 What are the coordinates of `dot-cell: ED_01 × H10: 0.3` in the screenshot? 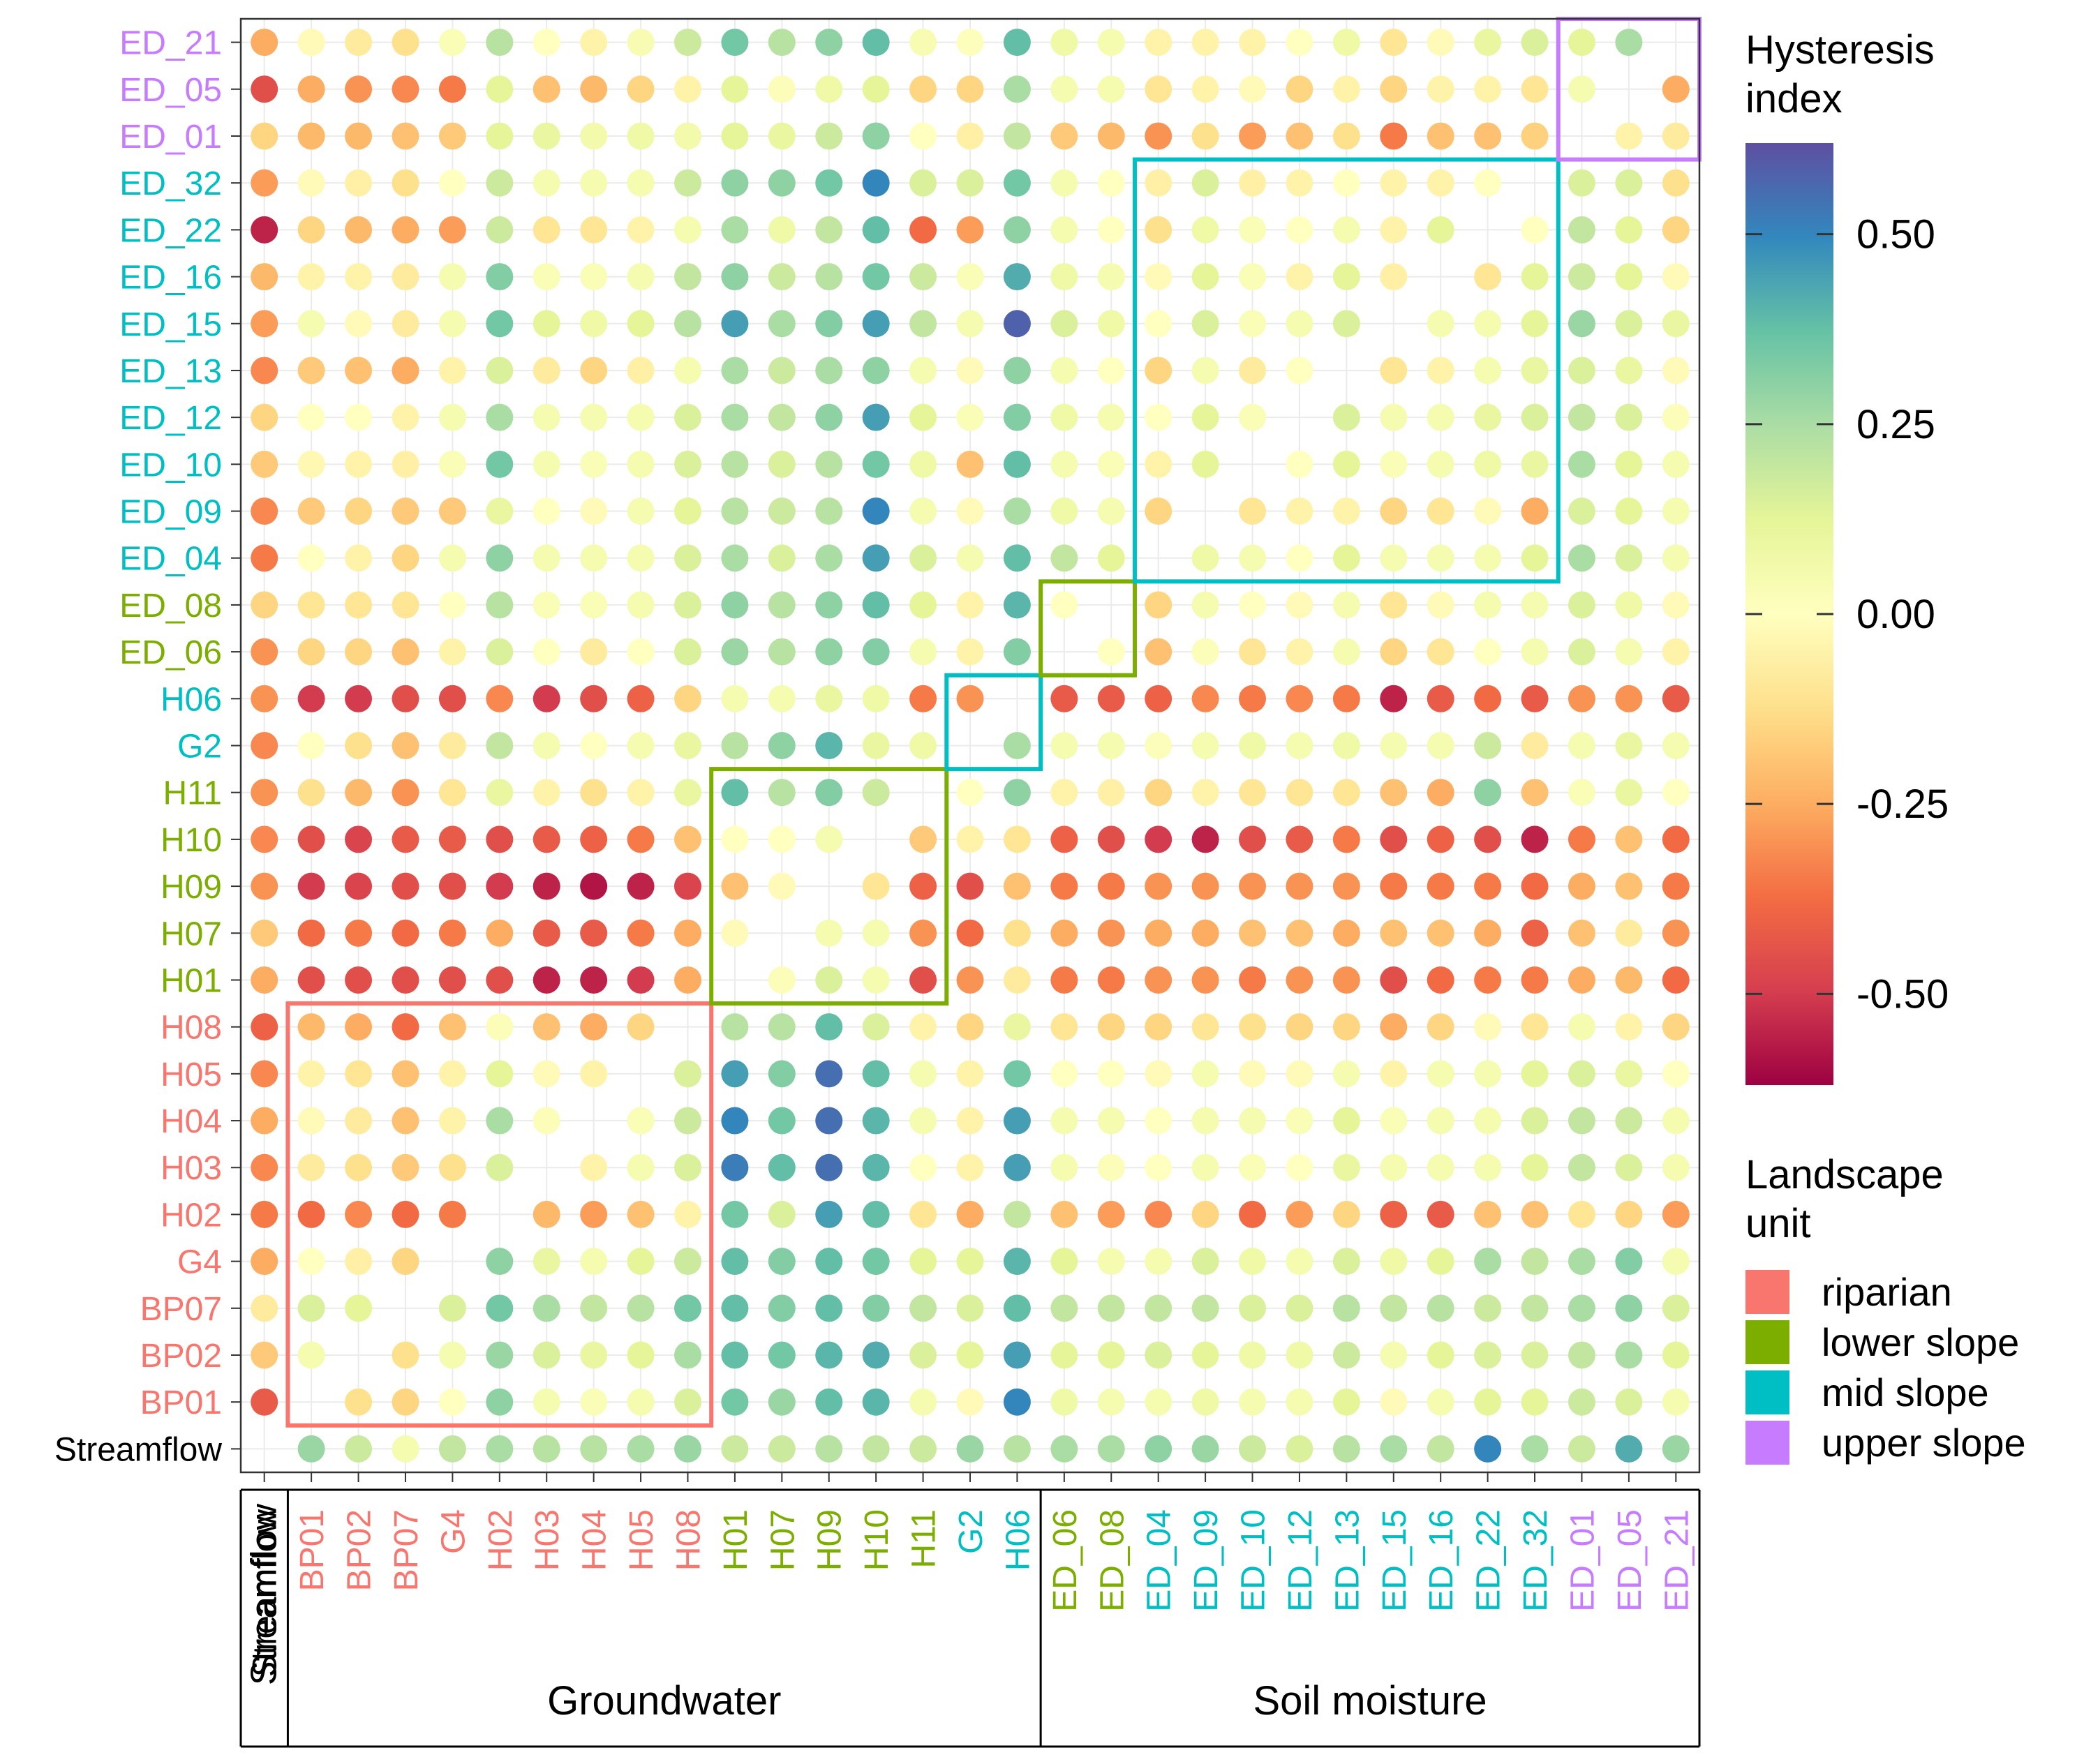 It's located at (876, 136).